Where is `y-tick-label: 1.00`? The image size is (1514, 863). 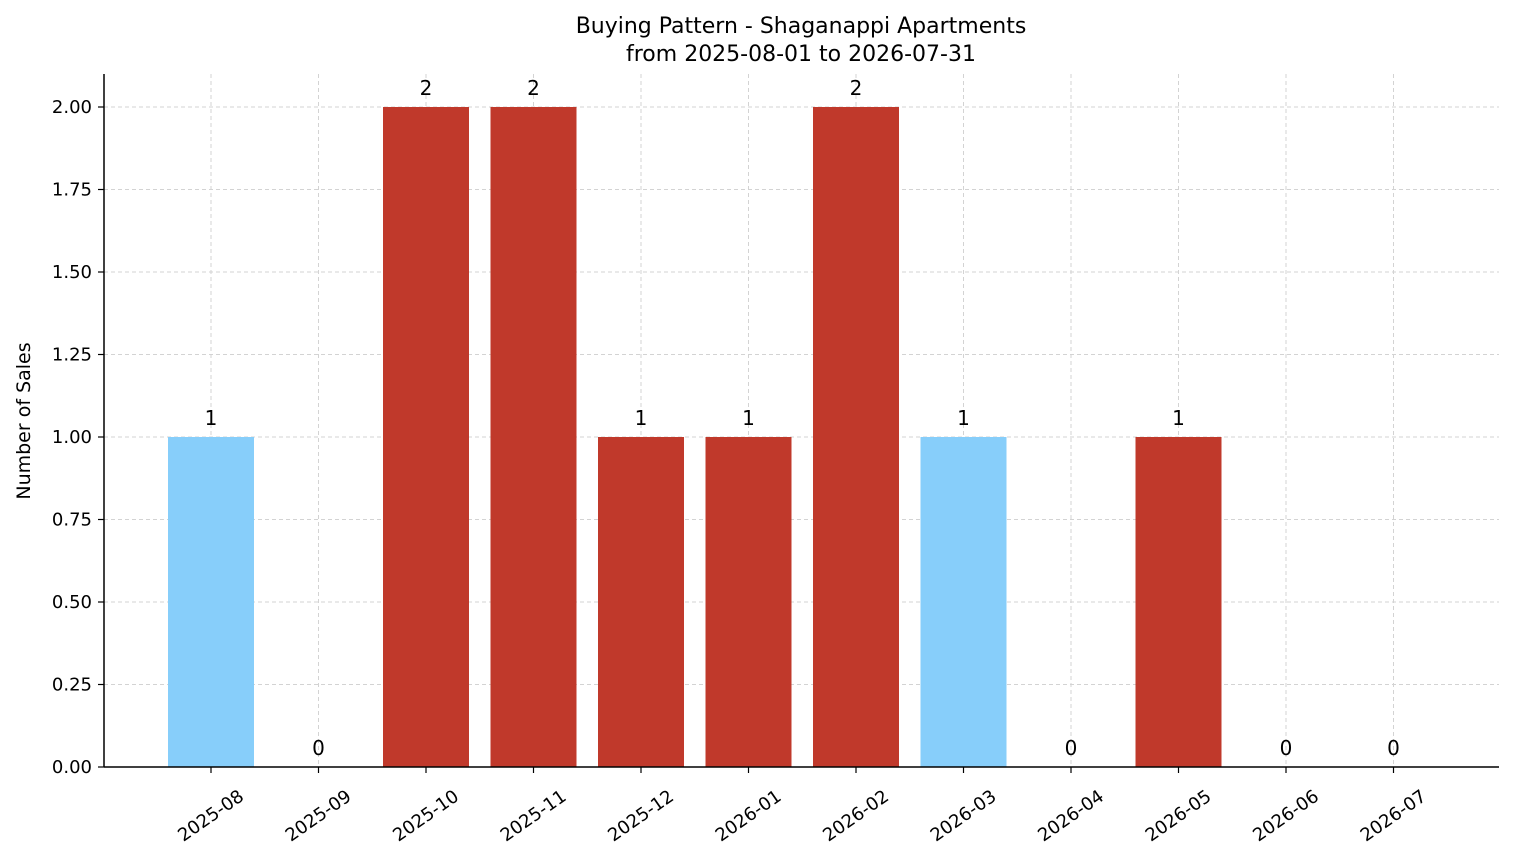
y-tick-label: 1.00 is located at coordinates (72, 437).